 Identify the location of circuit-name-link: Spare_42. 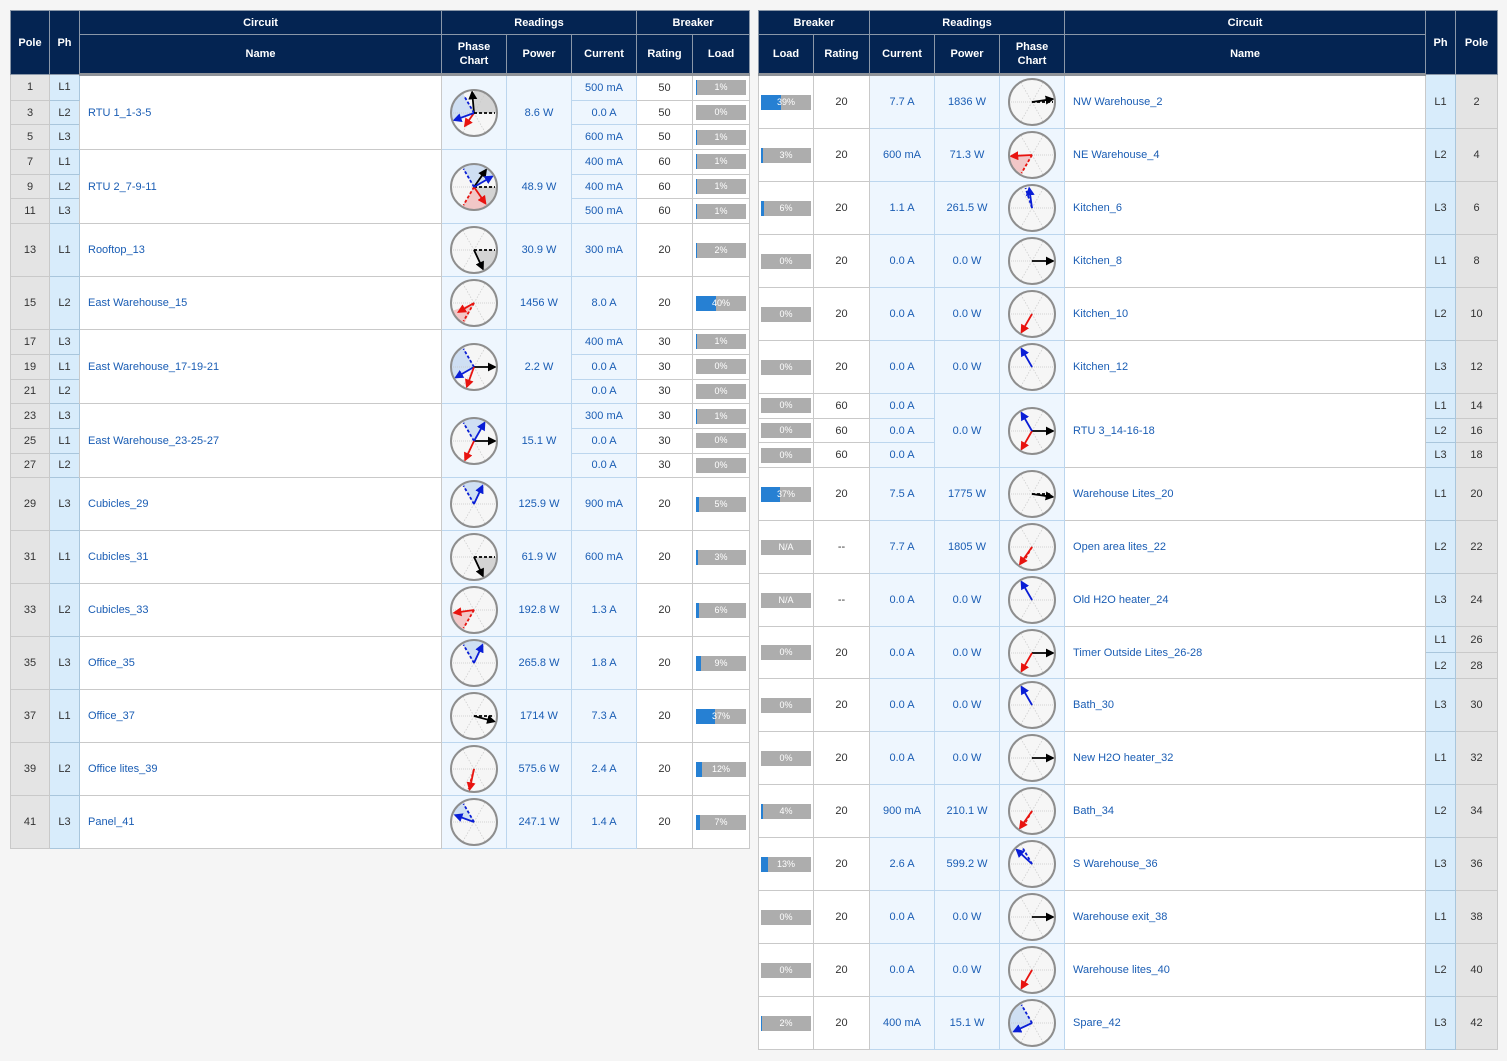
(1097, 1023).